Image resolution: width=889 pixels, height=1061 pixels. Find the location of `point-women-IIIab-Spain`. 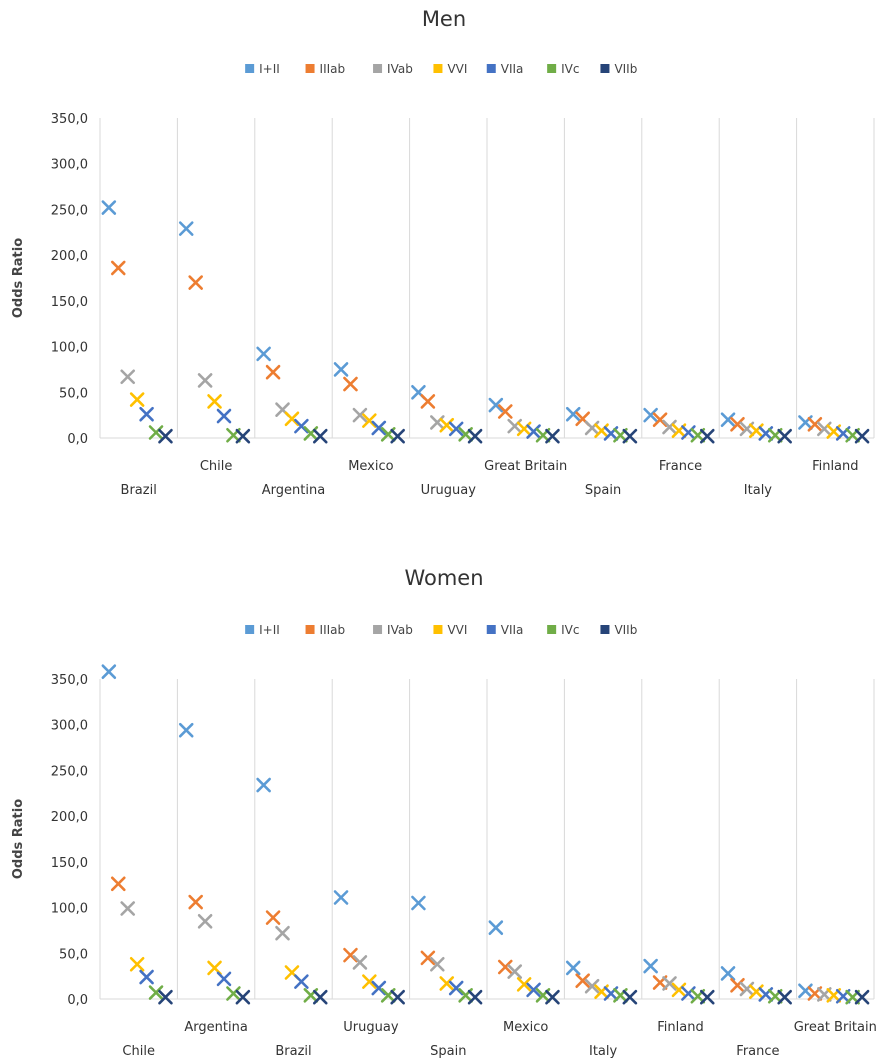

point-women-IIIab-Spain is located at coordinates (428, 958).